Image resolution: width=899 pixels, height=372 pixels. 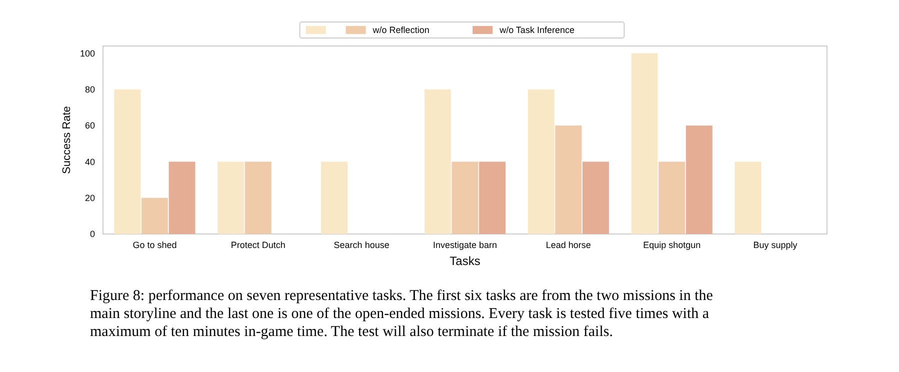 I want to click on y-tick-label: 80, so click(x=89, y=89).